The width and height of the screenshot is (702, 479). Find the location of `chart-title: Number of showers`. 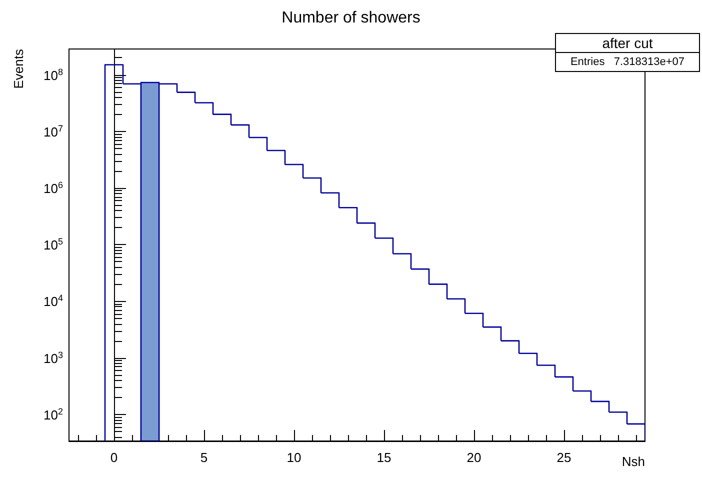

chart-title: Number of showers is located at coordinates (351, 18).